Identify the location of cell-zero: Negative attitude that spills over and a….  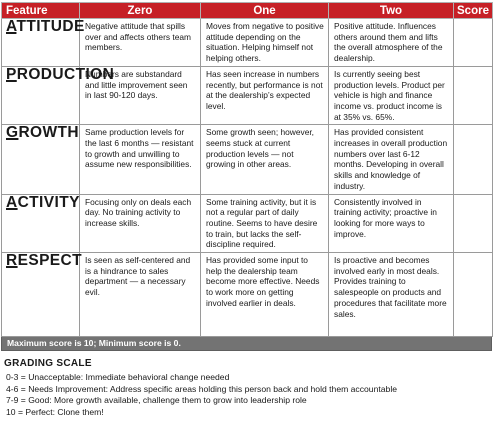
(140, 42).